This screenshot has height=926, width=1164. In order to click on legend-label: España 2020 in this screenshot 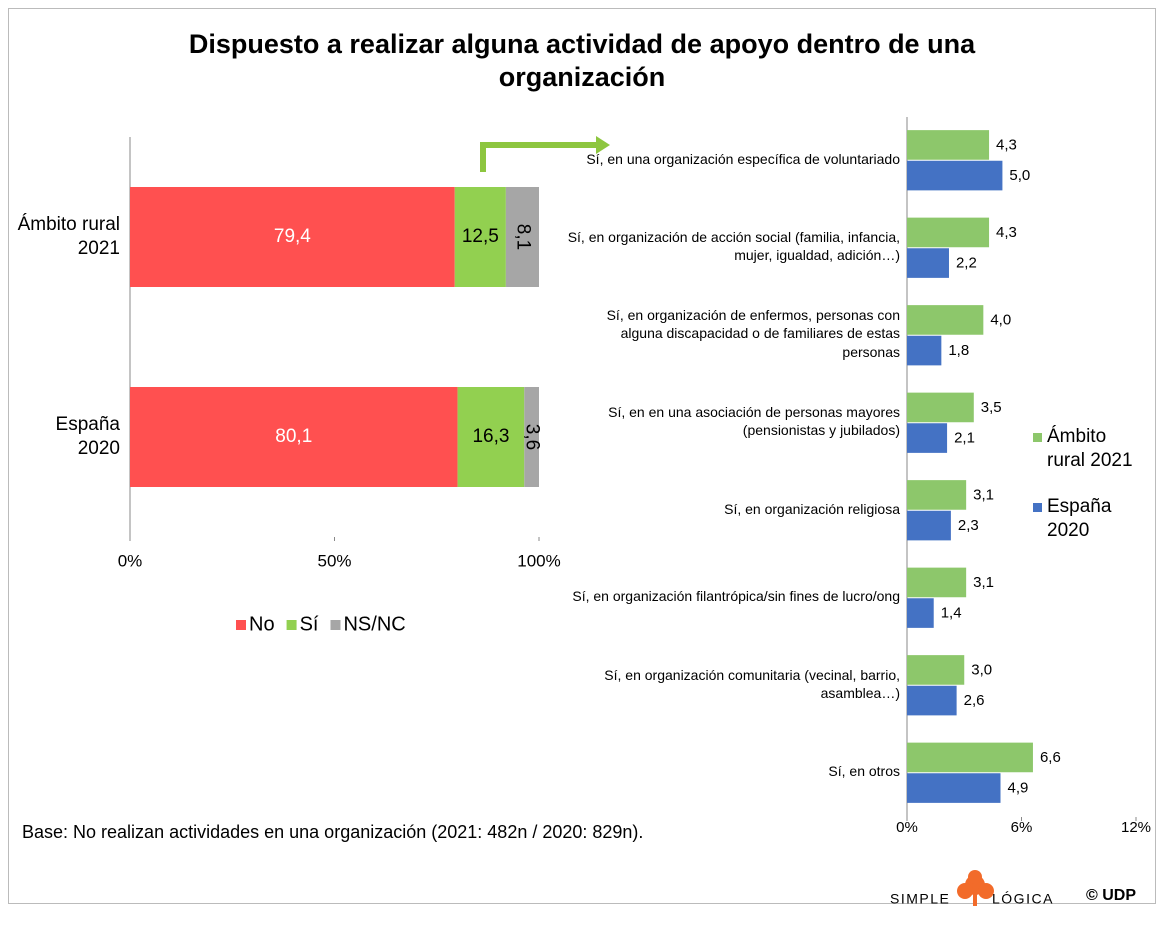, I will do `click(1079, 518)`.